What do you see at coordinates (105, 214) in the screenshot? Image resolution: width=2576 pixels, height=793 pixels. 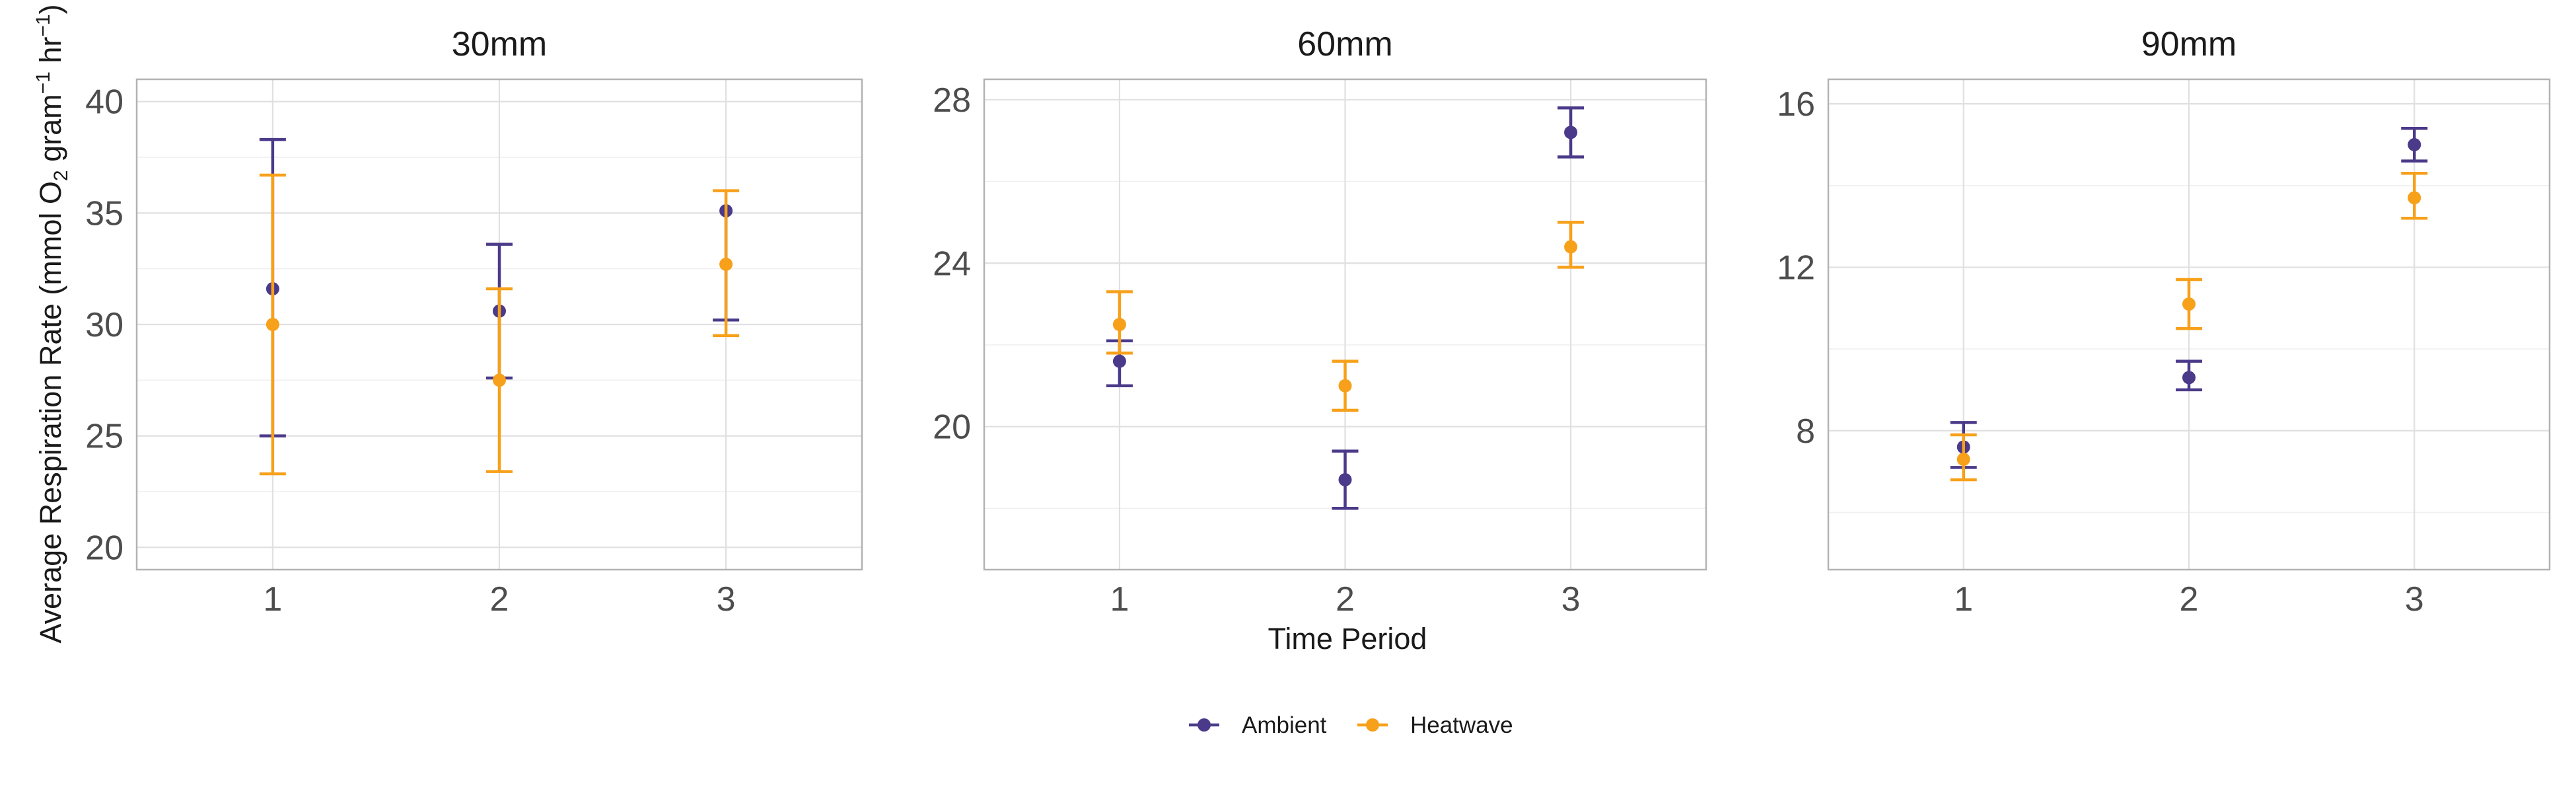 I see `y-tick-label: 35` at bounding box center [105, 214].